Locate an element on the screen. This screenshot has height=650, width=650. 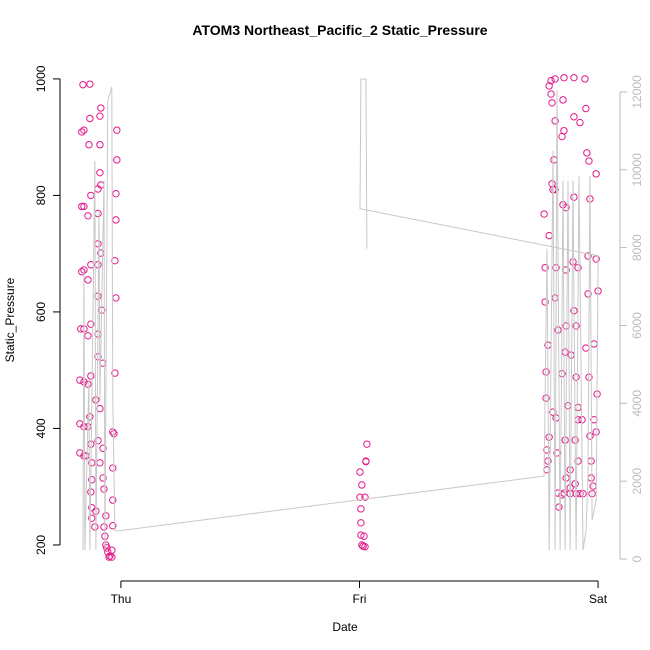
y2-tick-label: 0 is located at coordinates (637, 558).